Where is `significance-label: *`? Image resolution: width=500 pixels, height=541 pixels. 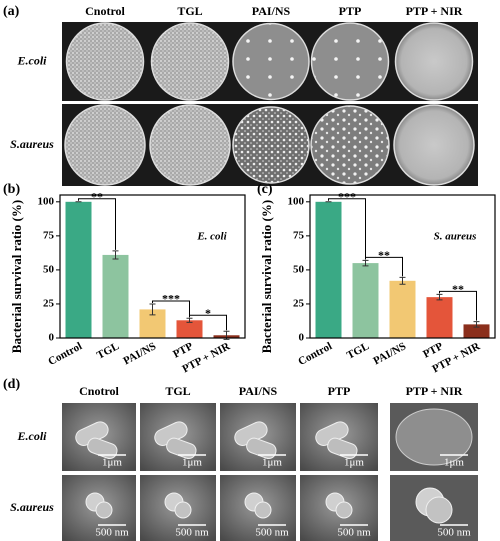
significance-label: * is located at coordinates (208, 313).